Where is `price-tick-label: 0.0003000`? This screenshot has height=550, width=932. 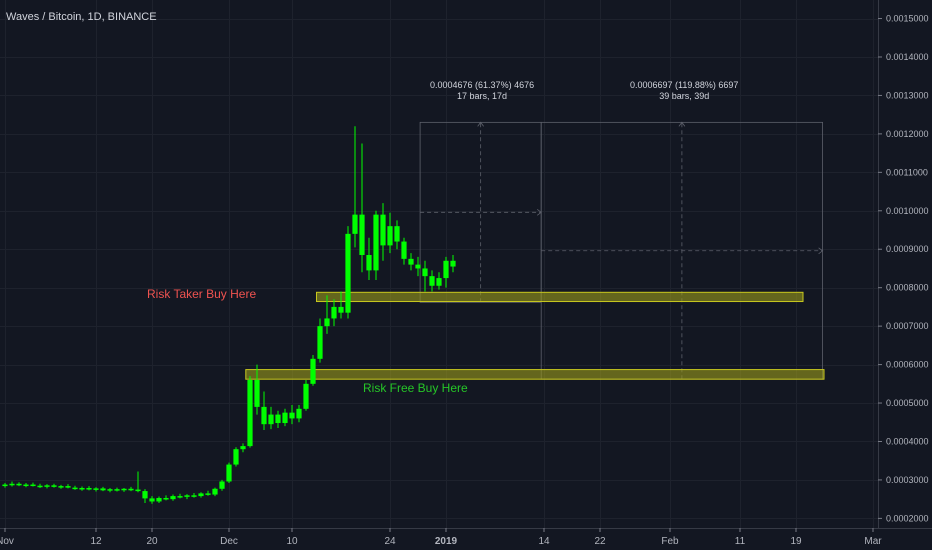
price-tick-label: 0.0003000 is located at coordinates (907, 480).